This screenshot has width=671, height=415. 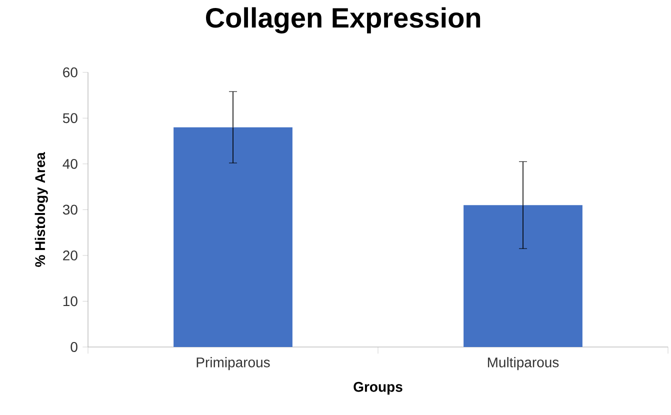 What do you see at coordinates (70, 72) in the screenshot?
I see `y-tick-label: 60` at bounding box center [70, 72].